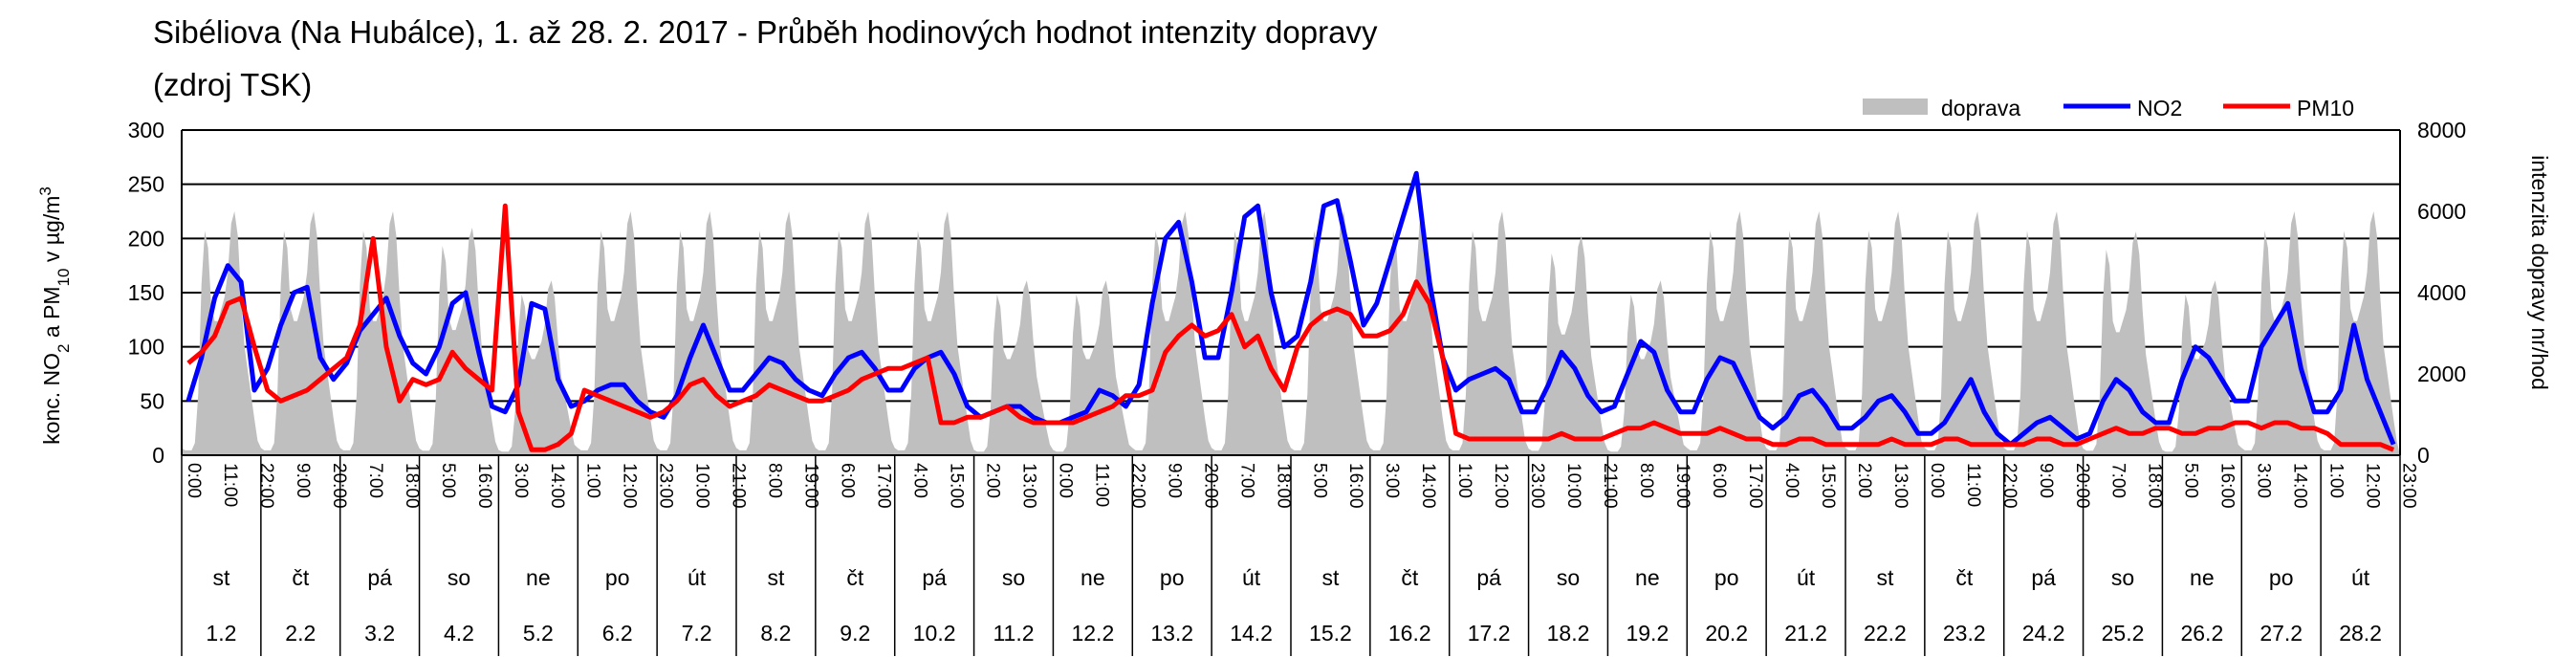  I want to click on y-tick-left-150: 150, so click(146, 293).